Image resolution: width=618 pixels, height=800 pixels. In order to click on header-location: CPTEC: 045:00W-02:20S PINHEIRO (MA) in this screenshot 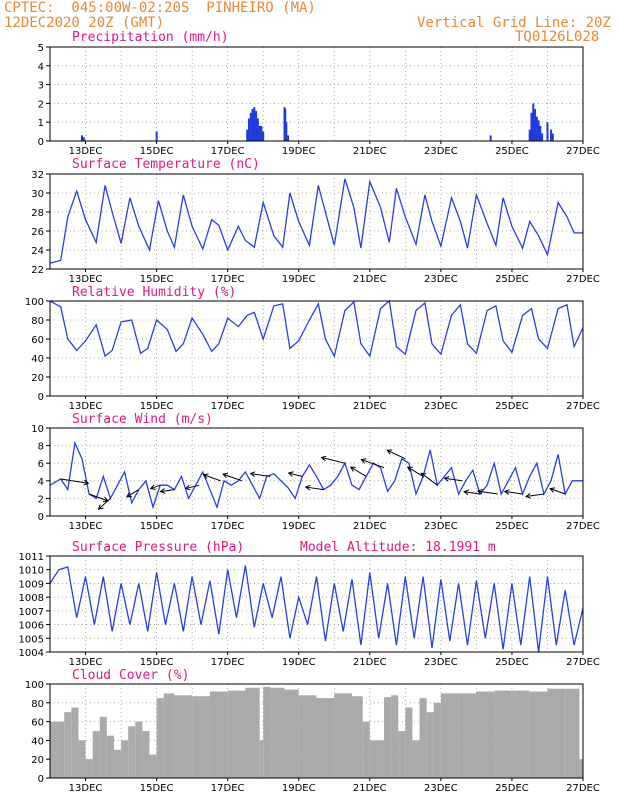, I will do `click(160, 8)`.